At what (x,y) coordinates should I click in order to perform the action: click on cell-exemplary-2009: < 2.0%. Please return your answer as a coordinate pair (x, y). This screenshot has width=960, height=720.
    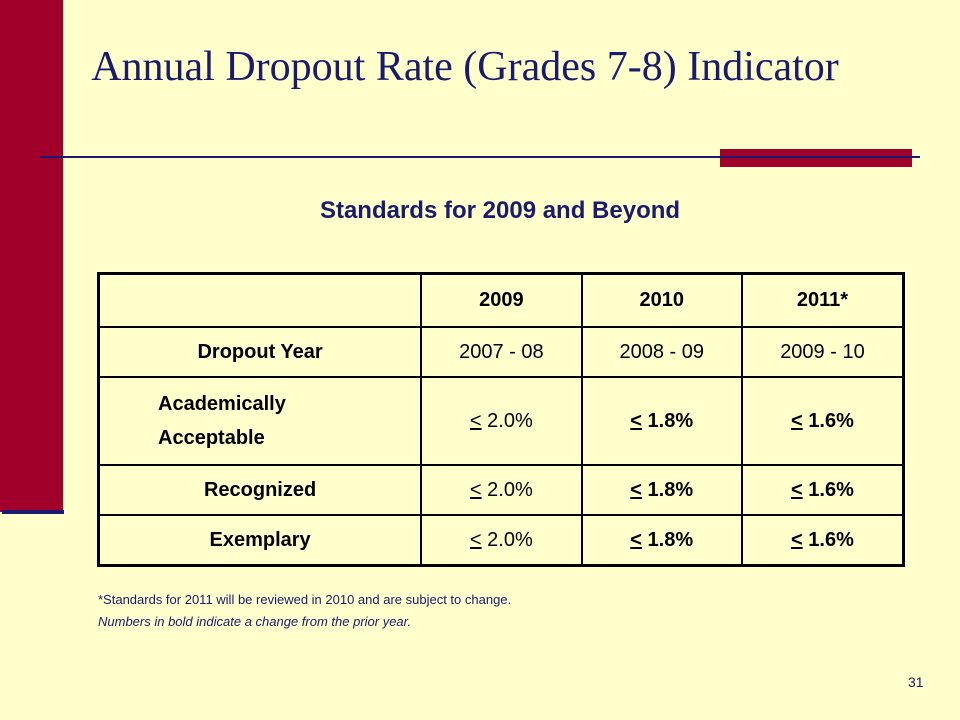
    Looking at the image, I should click on (501, 540).